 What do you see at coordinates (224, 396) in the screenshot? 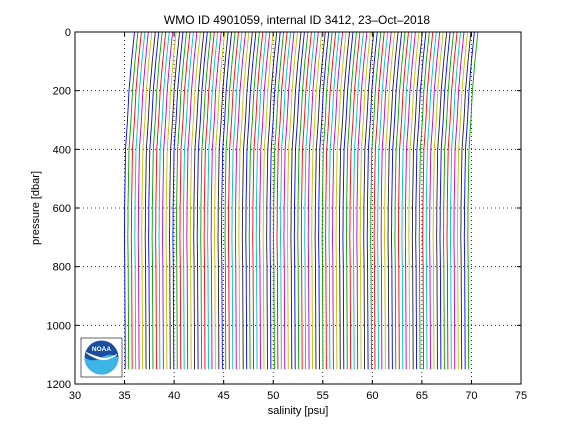
I see `x-tick-label: 45` at bounding box center [224, 396].